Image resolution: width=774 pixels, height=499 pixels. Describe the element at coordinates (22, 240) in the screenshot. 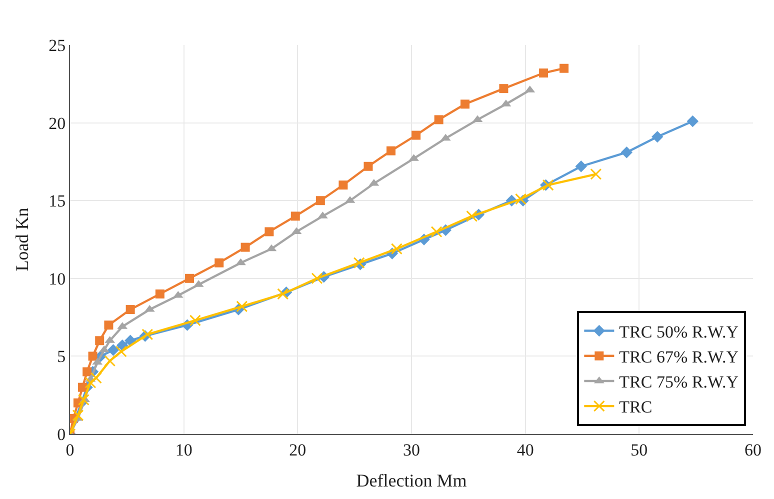

I see `y-axis-title: Load Kn` at that location.